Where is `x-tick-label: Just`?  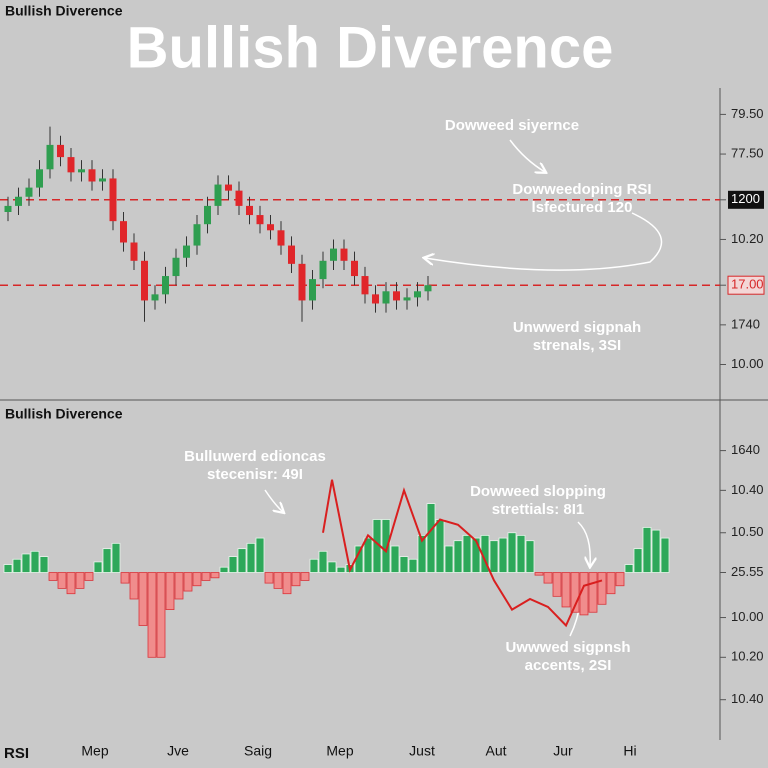 x-tick-label: Just is located at coordinates (422, 751).